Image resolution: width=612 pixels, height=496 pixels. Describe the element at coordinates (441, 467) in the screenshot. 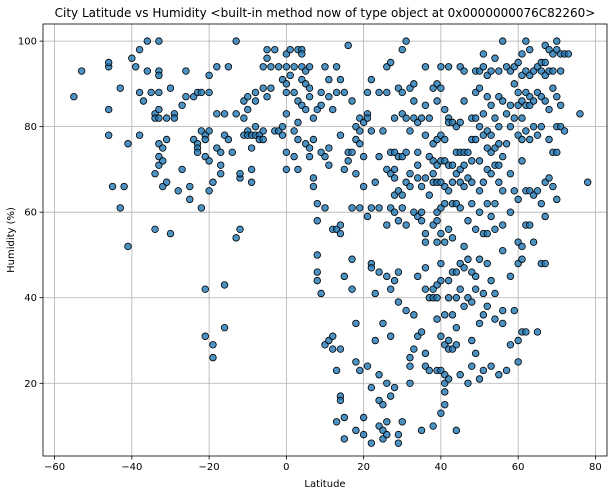

I see `x-tick-label: 40` at that location.